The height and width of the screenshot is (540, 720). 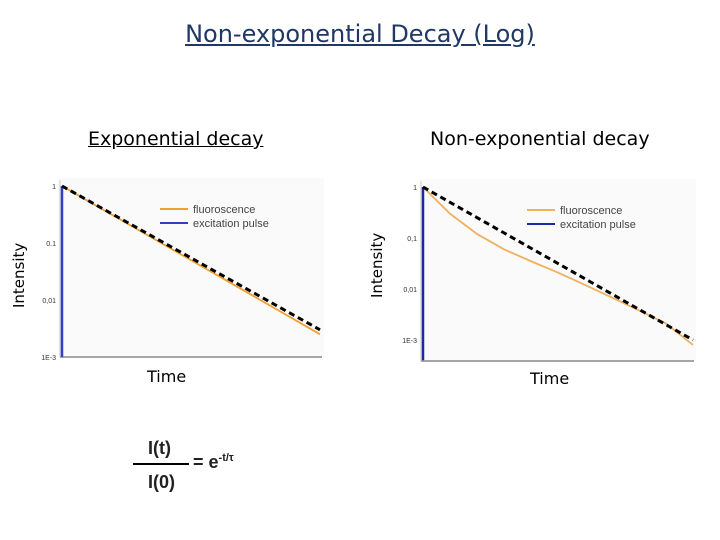 I want to click on formula-equals: = e, so click(x=206, y=462).